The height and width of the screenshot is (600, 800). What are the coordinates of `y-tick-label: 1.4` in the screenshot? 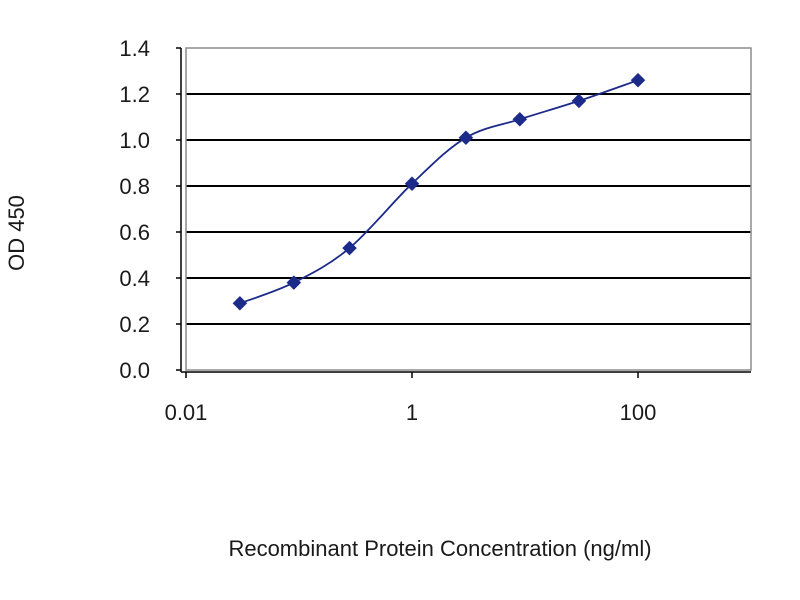 It's located at (134, 48).